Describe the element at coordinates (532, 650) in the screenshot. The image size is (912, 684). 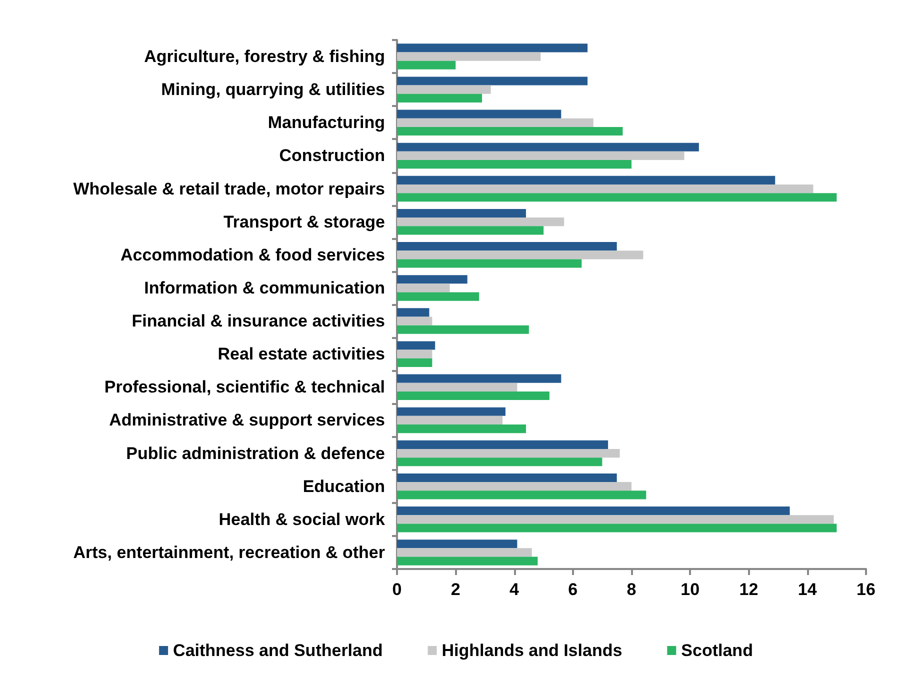
I see `legend-label: Highlands and Islands` at that location.